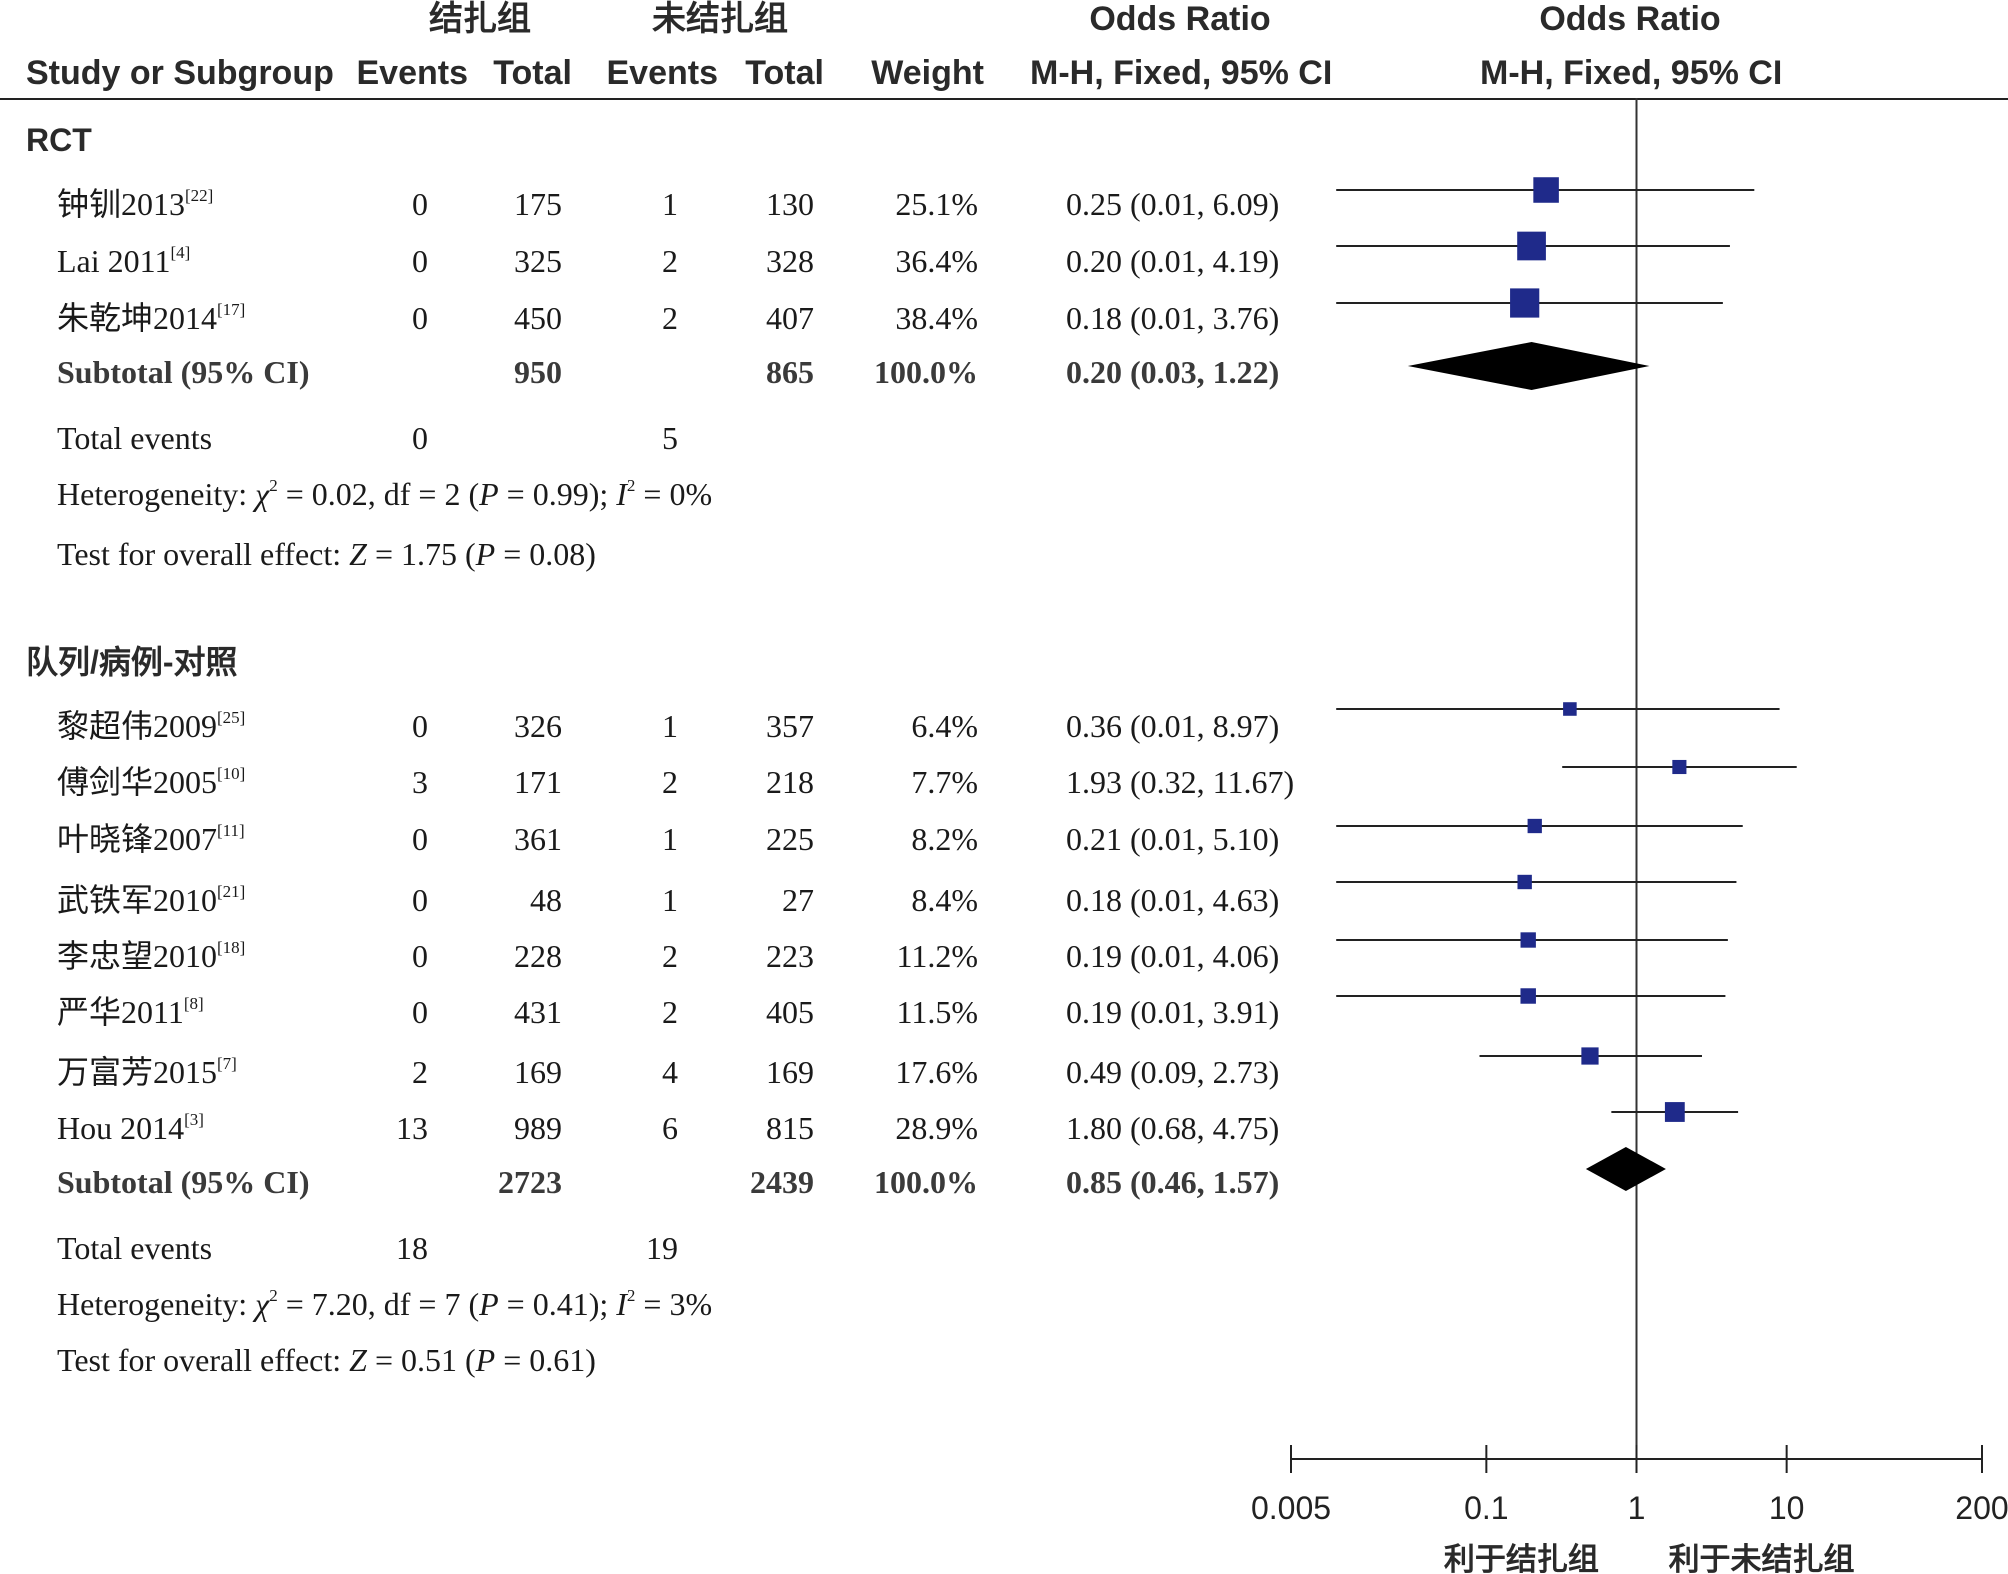 The image size is (2008, 1574). I want to click on total-right: 223, so click(790, 956).